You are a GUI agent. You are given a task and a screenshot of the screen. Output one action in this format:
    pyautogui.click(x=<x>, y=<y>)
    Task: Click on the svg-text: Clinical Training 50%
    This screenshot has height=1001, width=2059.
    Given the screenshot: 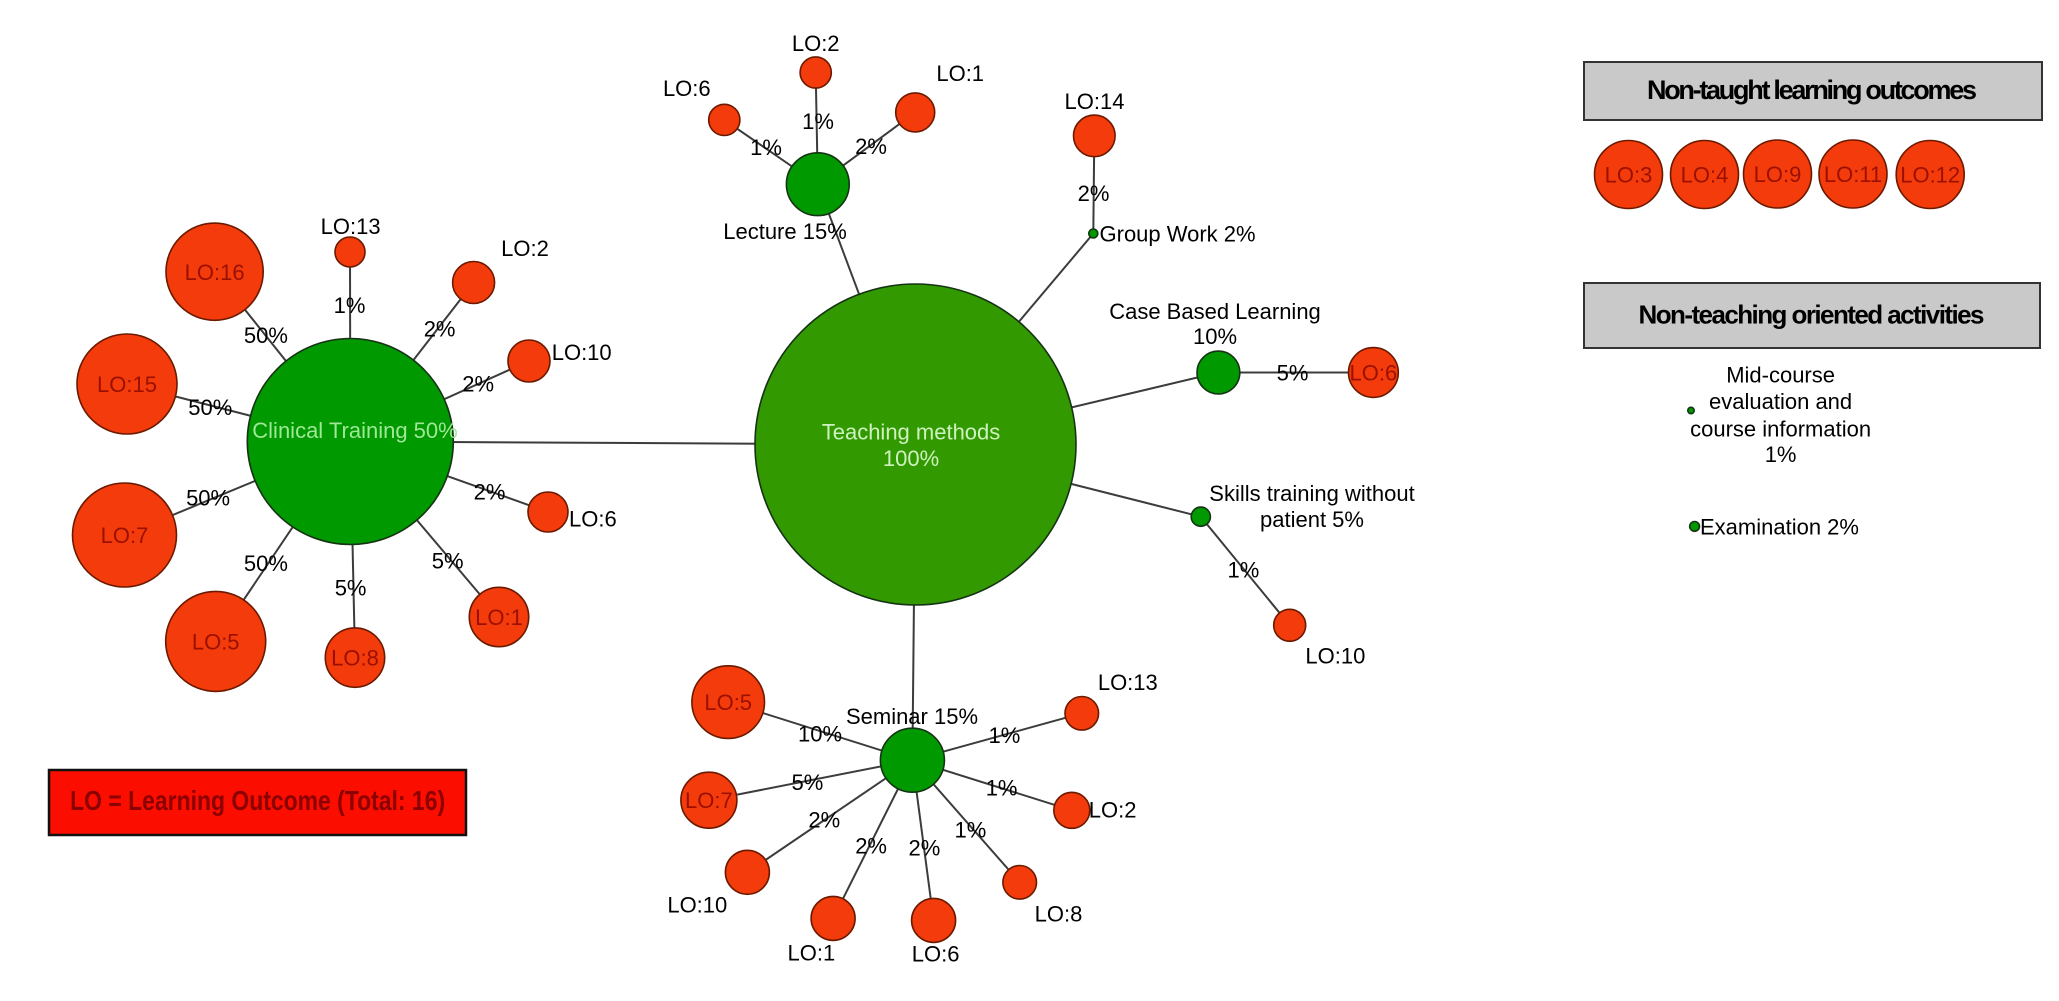 What is the action you would take?
    pyautogui.click(x=354, y=430)
    